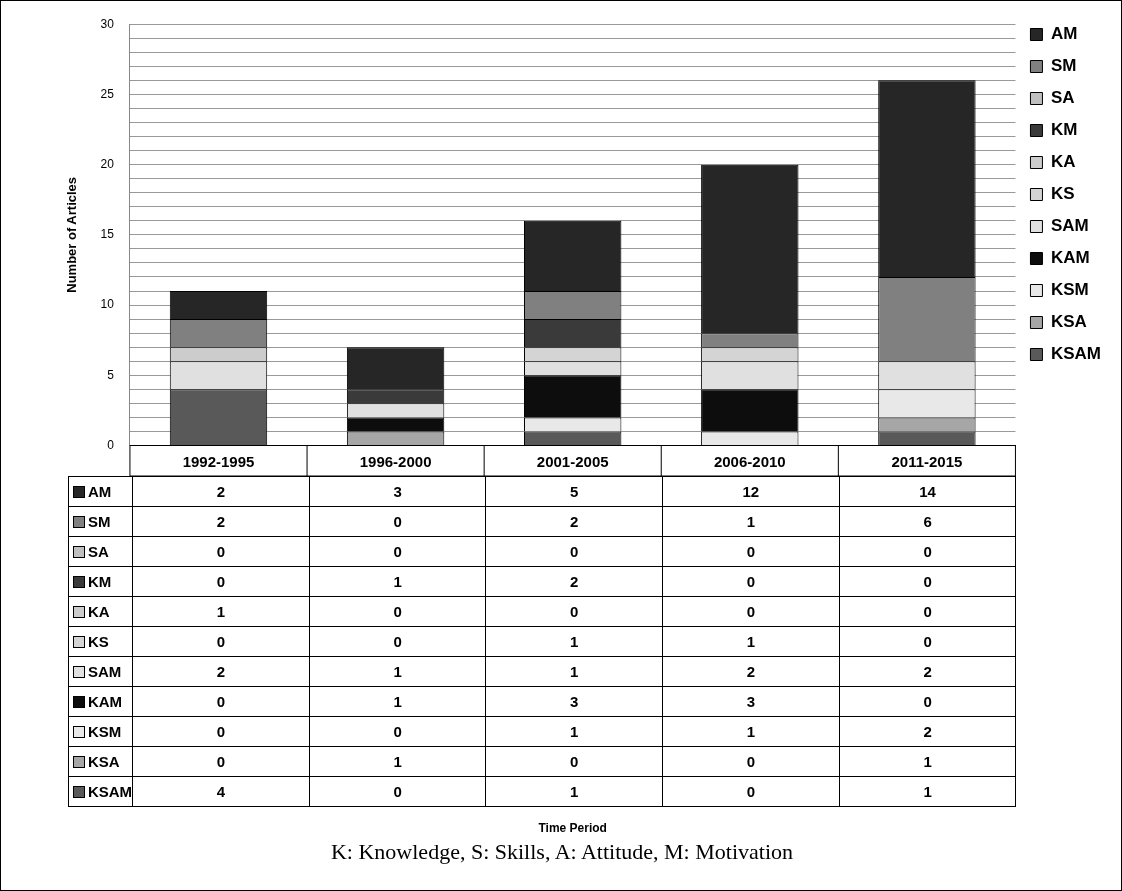  Describe the element at coordinates (1063, 162) in the screenshot. I see `text: KA` at that location.